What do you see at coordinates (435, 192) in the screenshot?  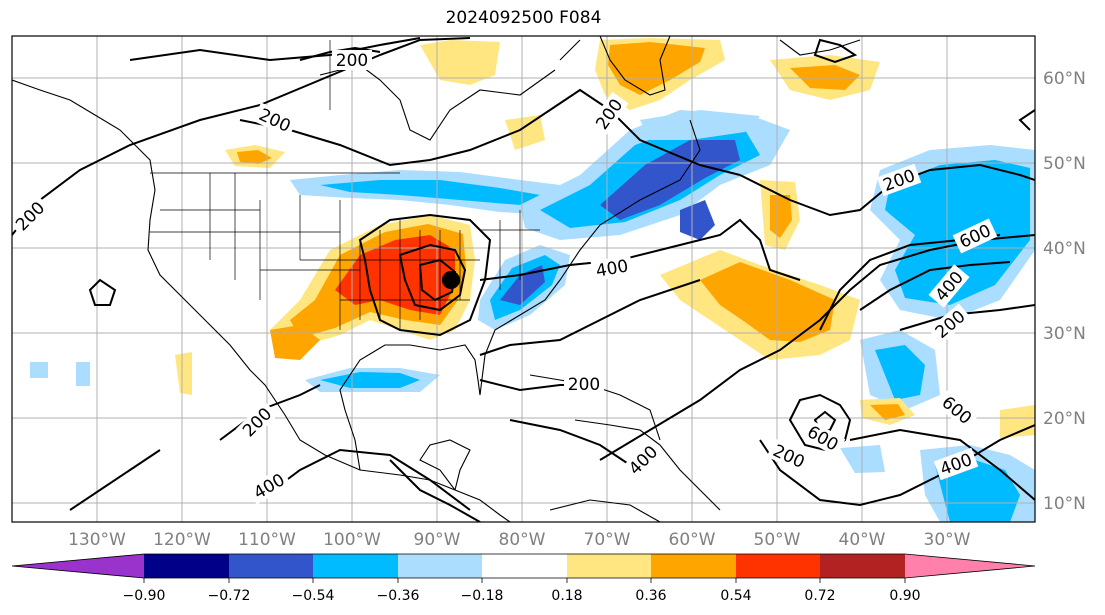 I see `shading-negative-great-lakes` at bounding box center [435, 192].